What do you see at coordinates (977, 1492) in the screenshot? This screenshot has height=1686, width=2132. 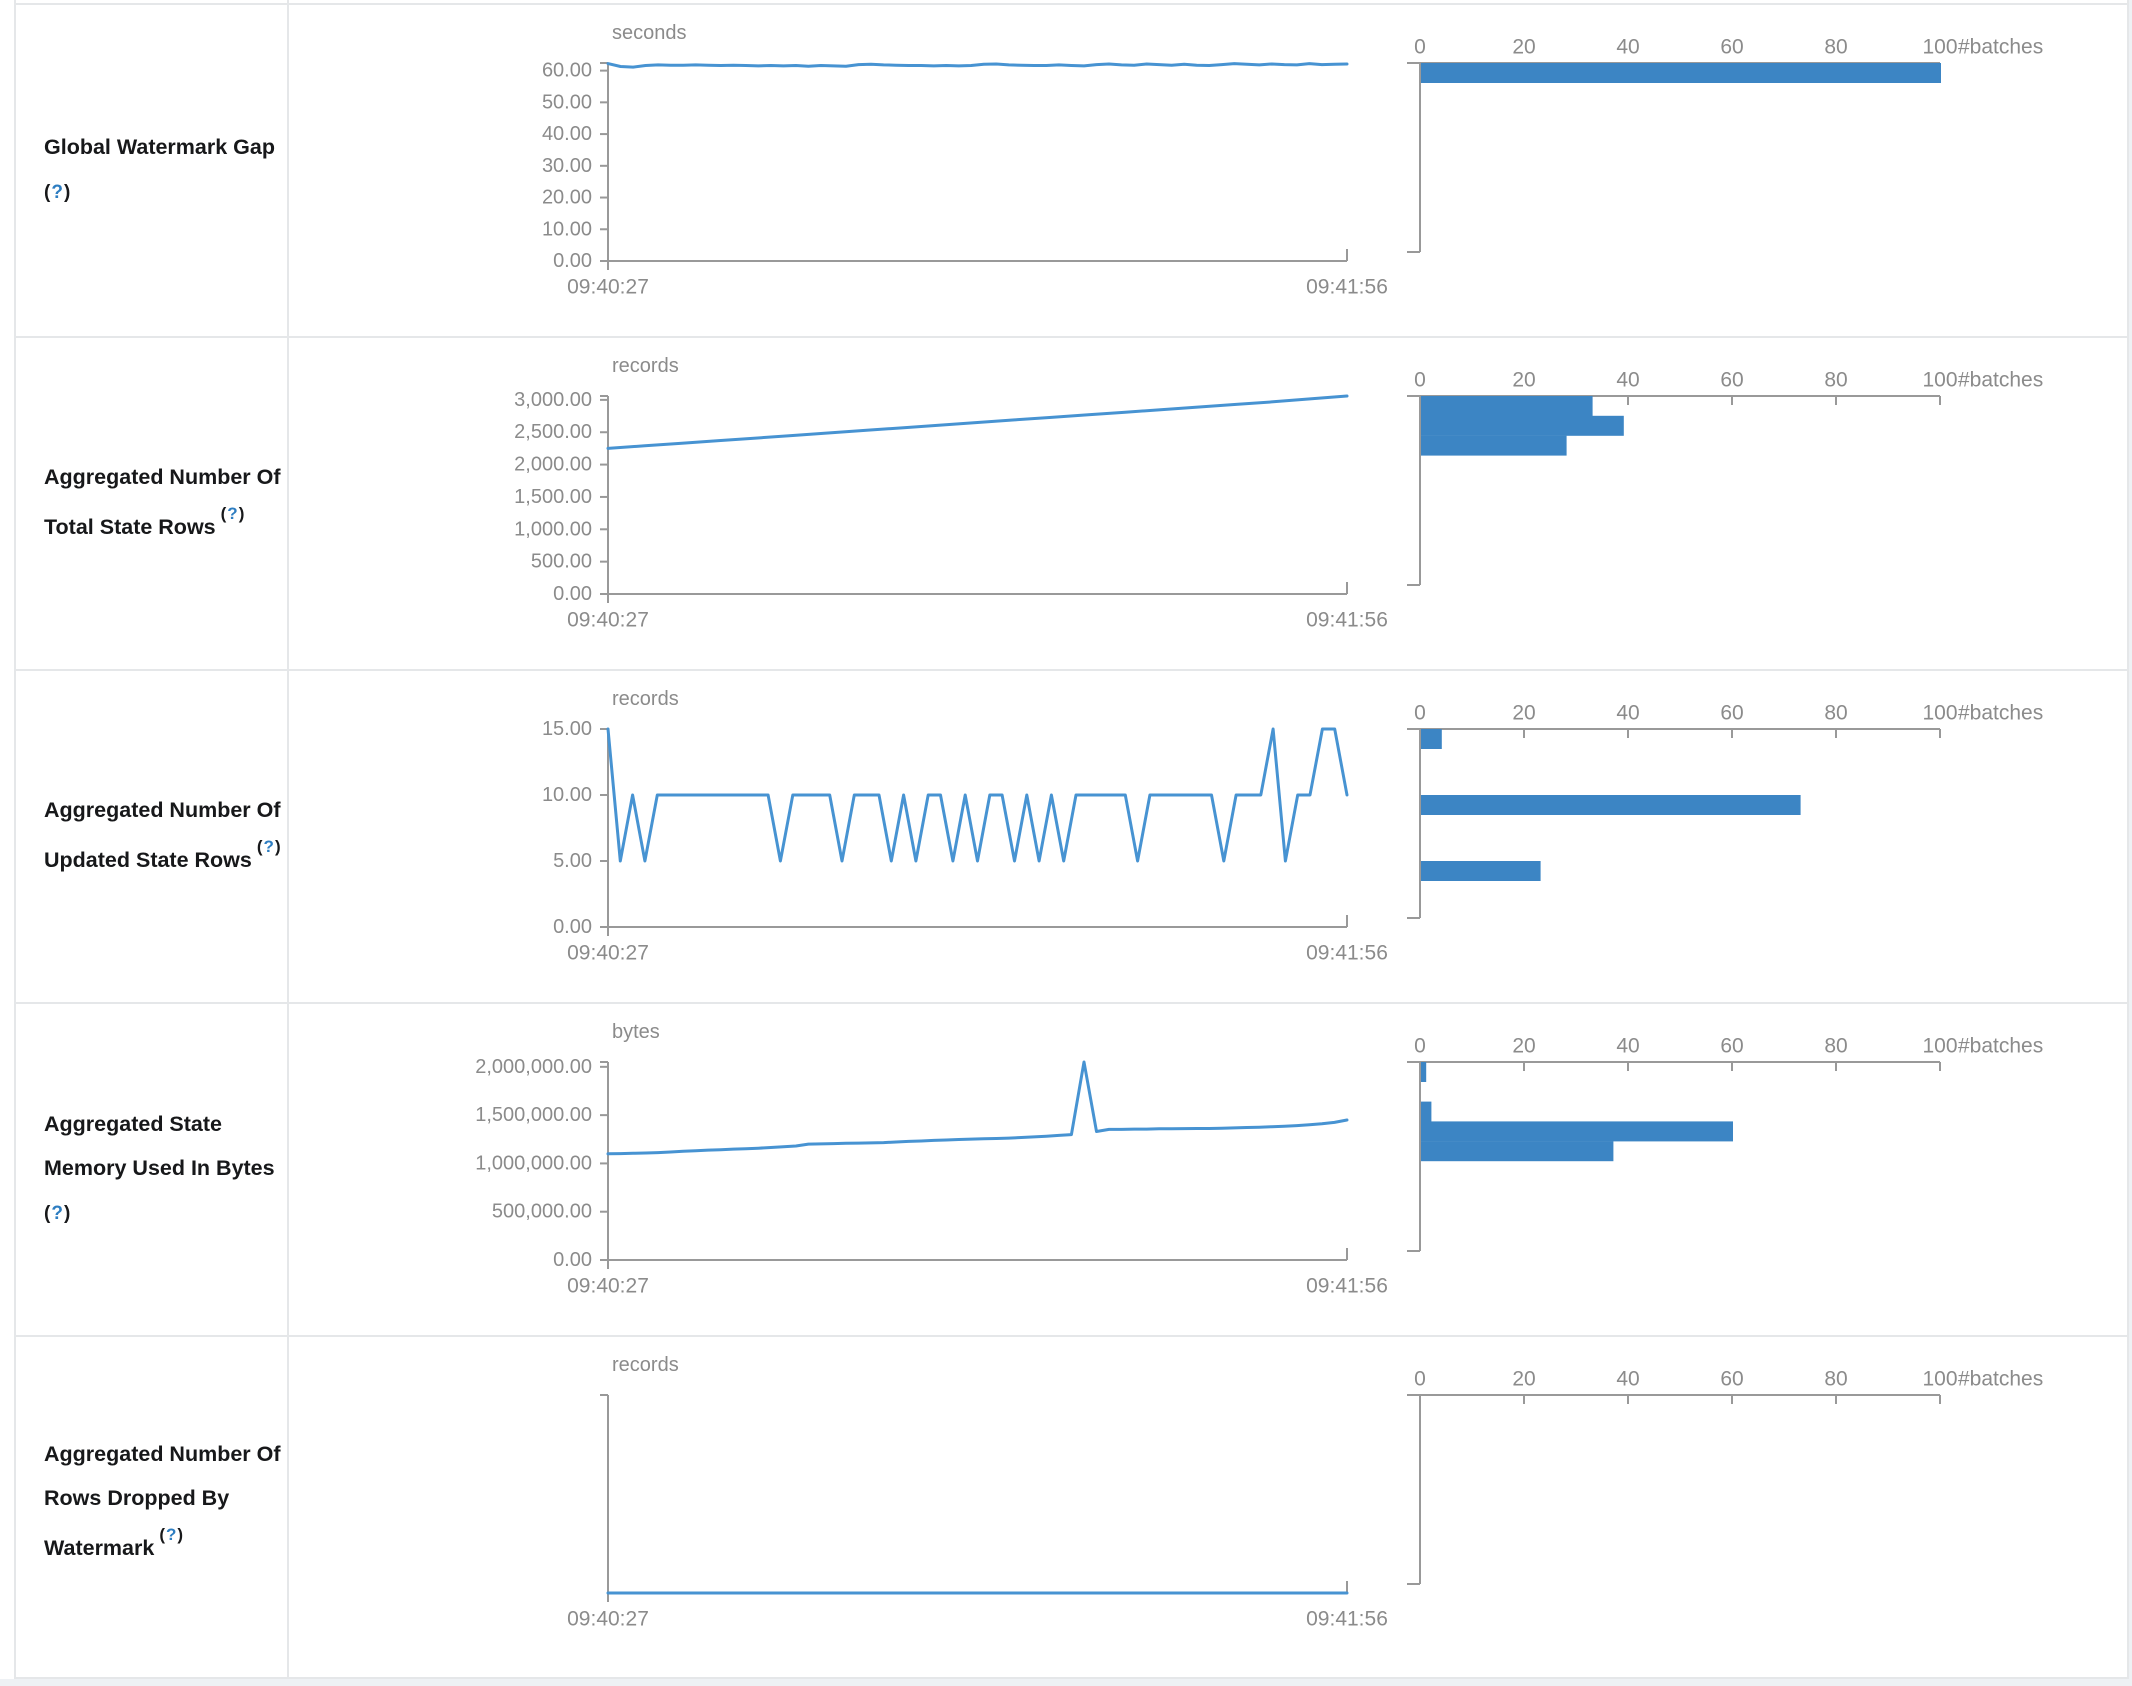 I see `timeline-chart: records 09:40:27 09:41:56` at bounding box center [977, 1492].